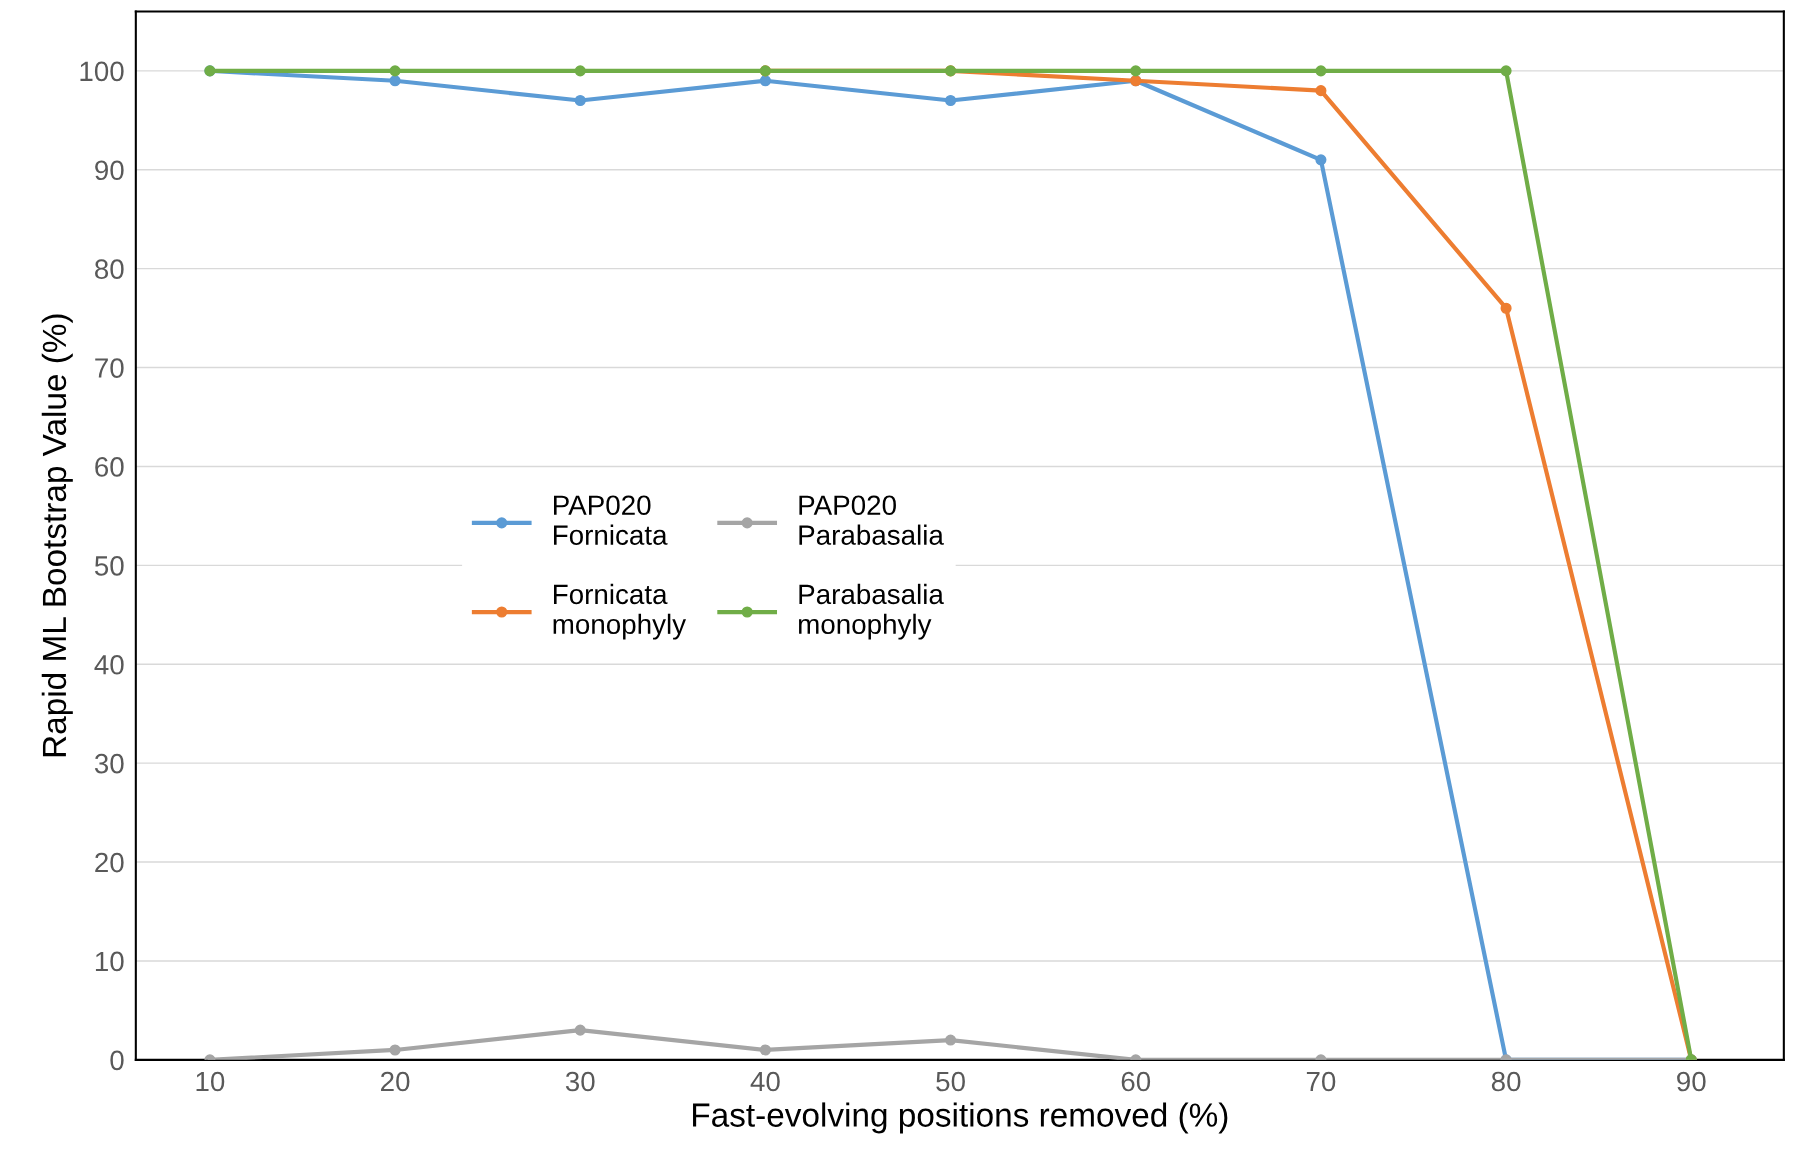 This screenshot has height=1152, width=1811. What do you see at coordinates (109, 269) in the screenshot?
I see `y-tick-label: 80` at bounding box center [109, 269].